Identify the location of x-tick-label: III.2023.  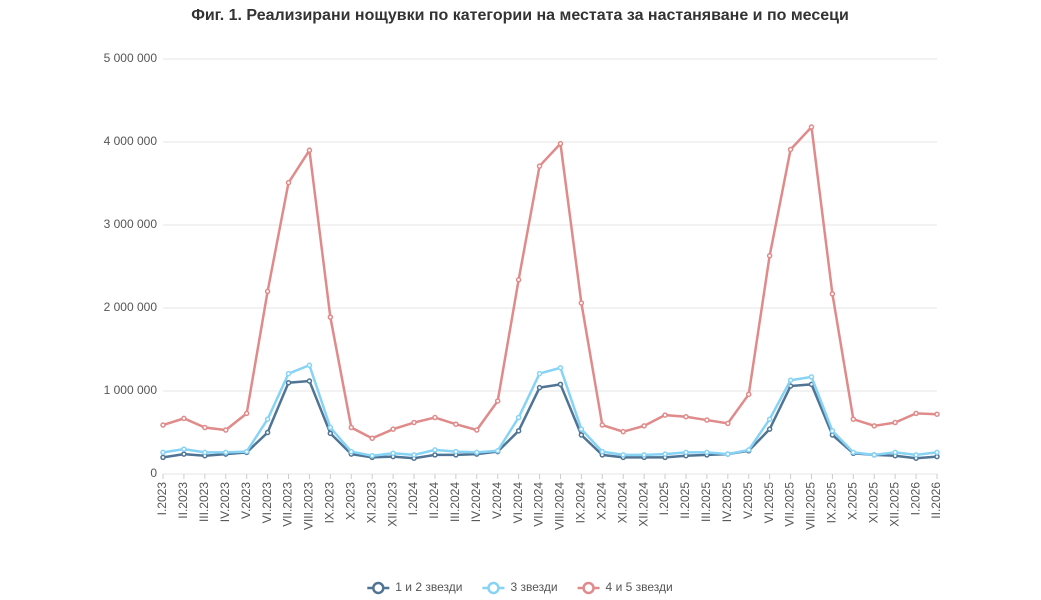
(204, 502).